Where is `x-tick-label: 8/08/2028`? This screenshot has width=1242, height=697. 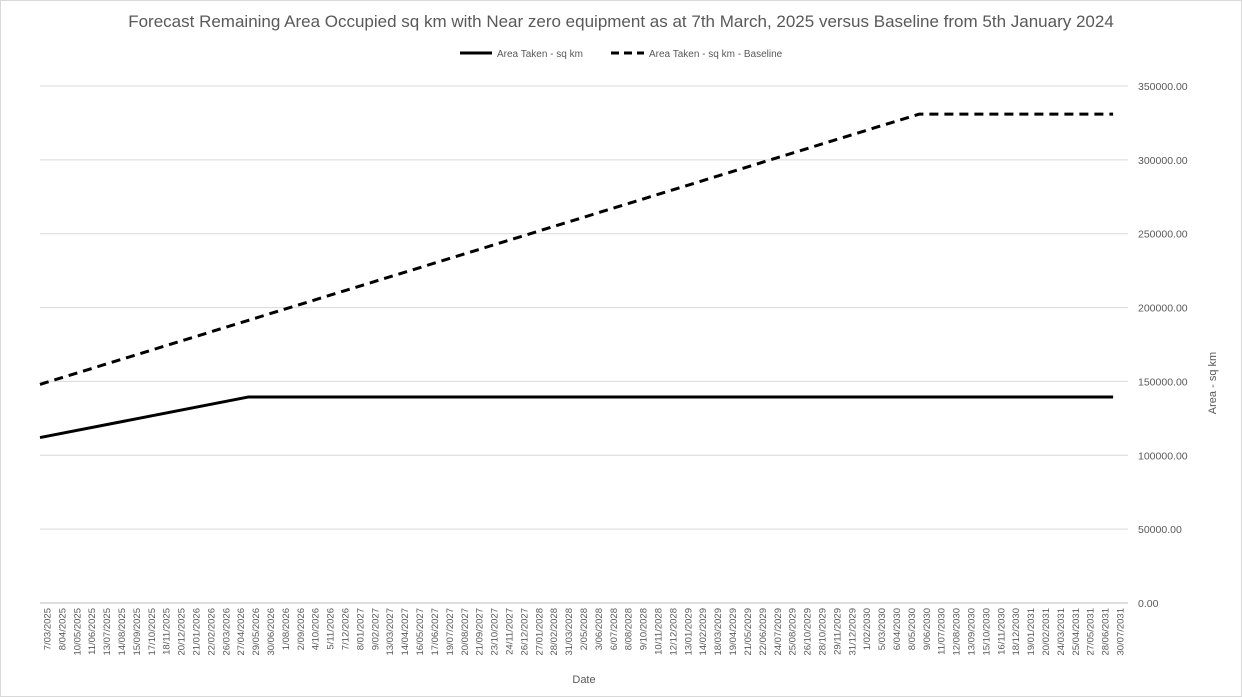 x-tick-label: 8/08/2028 is located at coordinates (629, 629).